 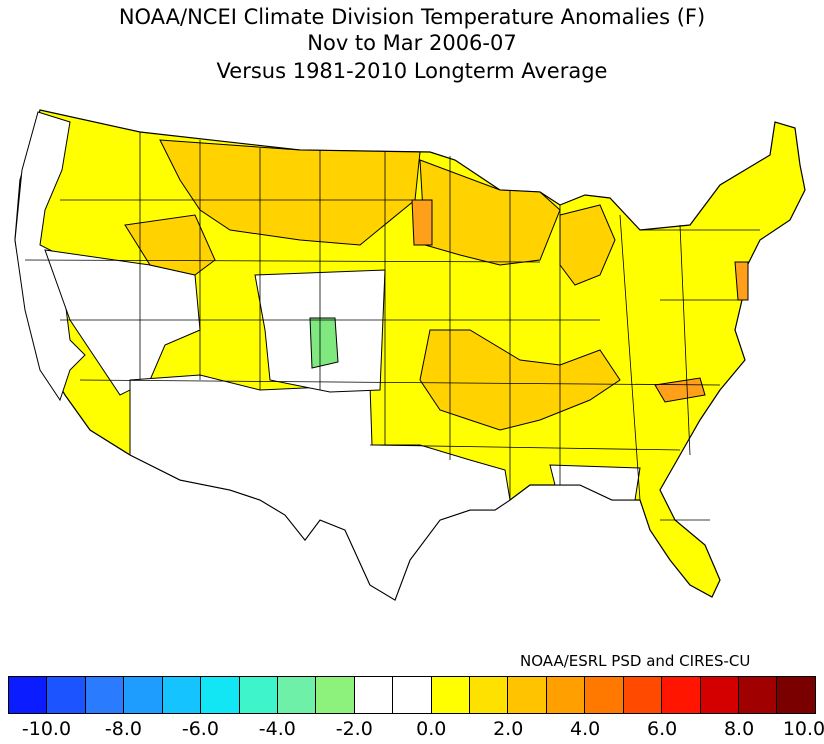 What do you see at coordinates (680, 390) in the screenshot?
I see `carolina-strong-warm` at bounding box center [680, 390].